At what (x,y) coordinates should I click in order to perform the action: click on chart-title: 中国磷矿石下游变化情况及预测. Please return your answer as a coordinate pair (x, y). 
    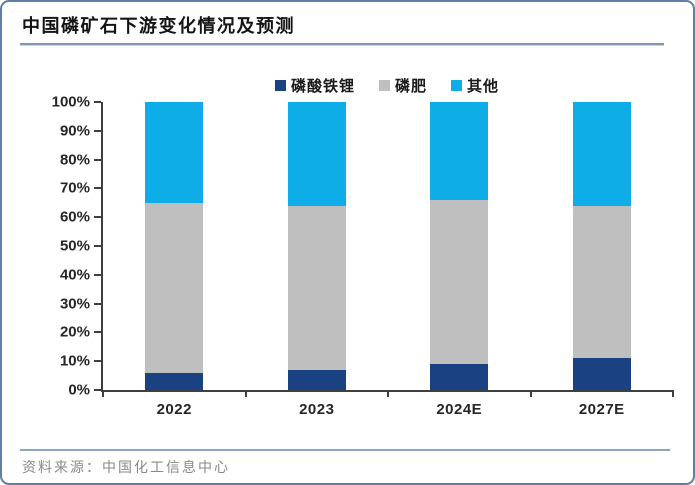
    Looking at the image, I should click on (158, 26).